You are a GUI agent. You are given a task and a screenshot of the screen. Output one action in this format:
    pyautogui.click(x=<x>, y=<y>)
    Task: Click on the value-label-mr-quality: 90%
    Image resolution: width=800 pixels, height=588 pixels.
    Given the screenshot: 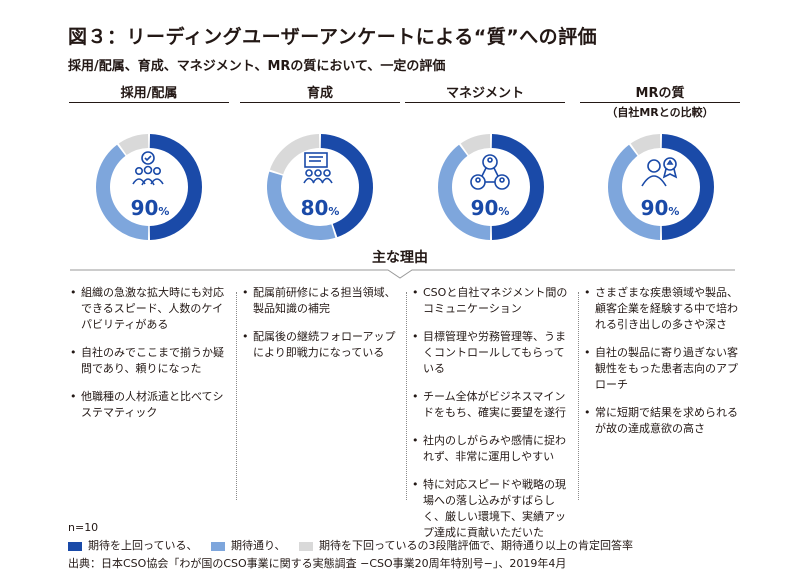 What is the action you would take?
    pyautogui.click(x=660, y=208)
    